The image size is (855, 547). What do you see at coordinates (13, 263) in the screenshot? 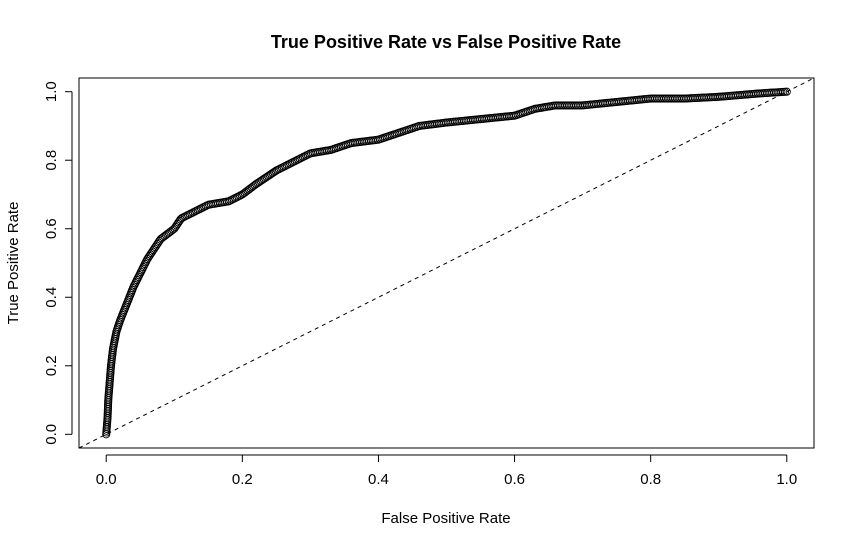
I see `y-axis-label: True Positive Rate` at bounding box center [13, 263].